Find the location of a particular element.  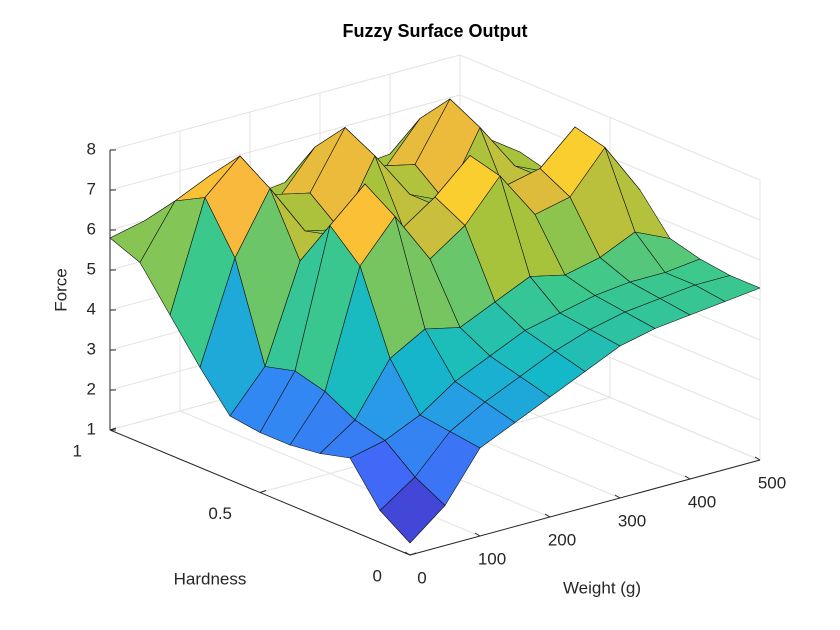

z-axis-label: Force is located at coordinates (60, 289).